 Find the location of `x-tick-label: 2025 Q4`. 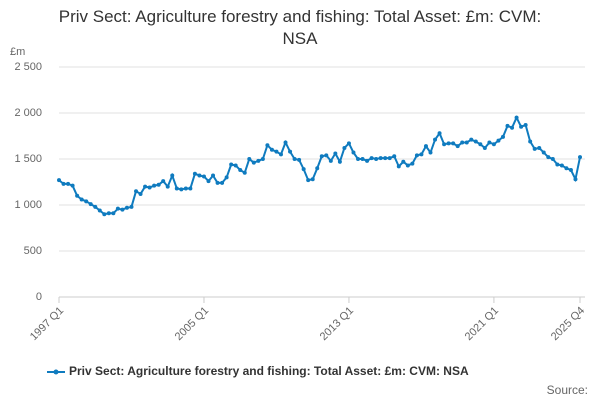

x-tick-label: 2025 Q4 is located at coordinates (568, 324).